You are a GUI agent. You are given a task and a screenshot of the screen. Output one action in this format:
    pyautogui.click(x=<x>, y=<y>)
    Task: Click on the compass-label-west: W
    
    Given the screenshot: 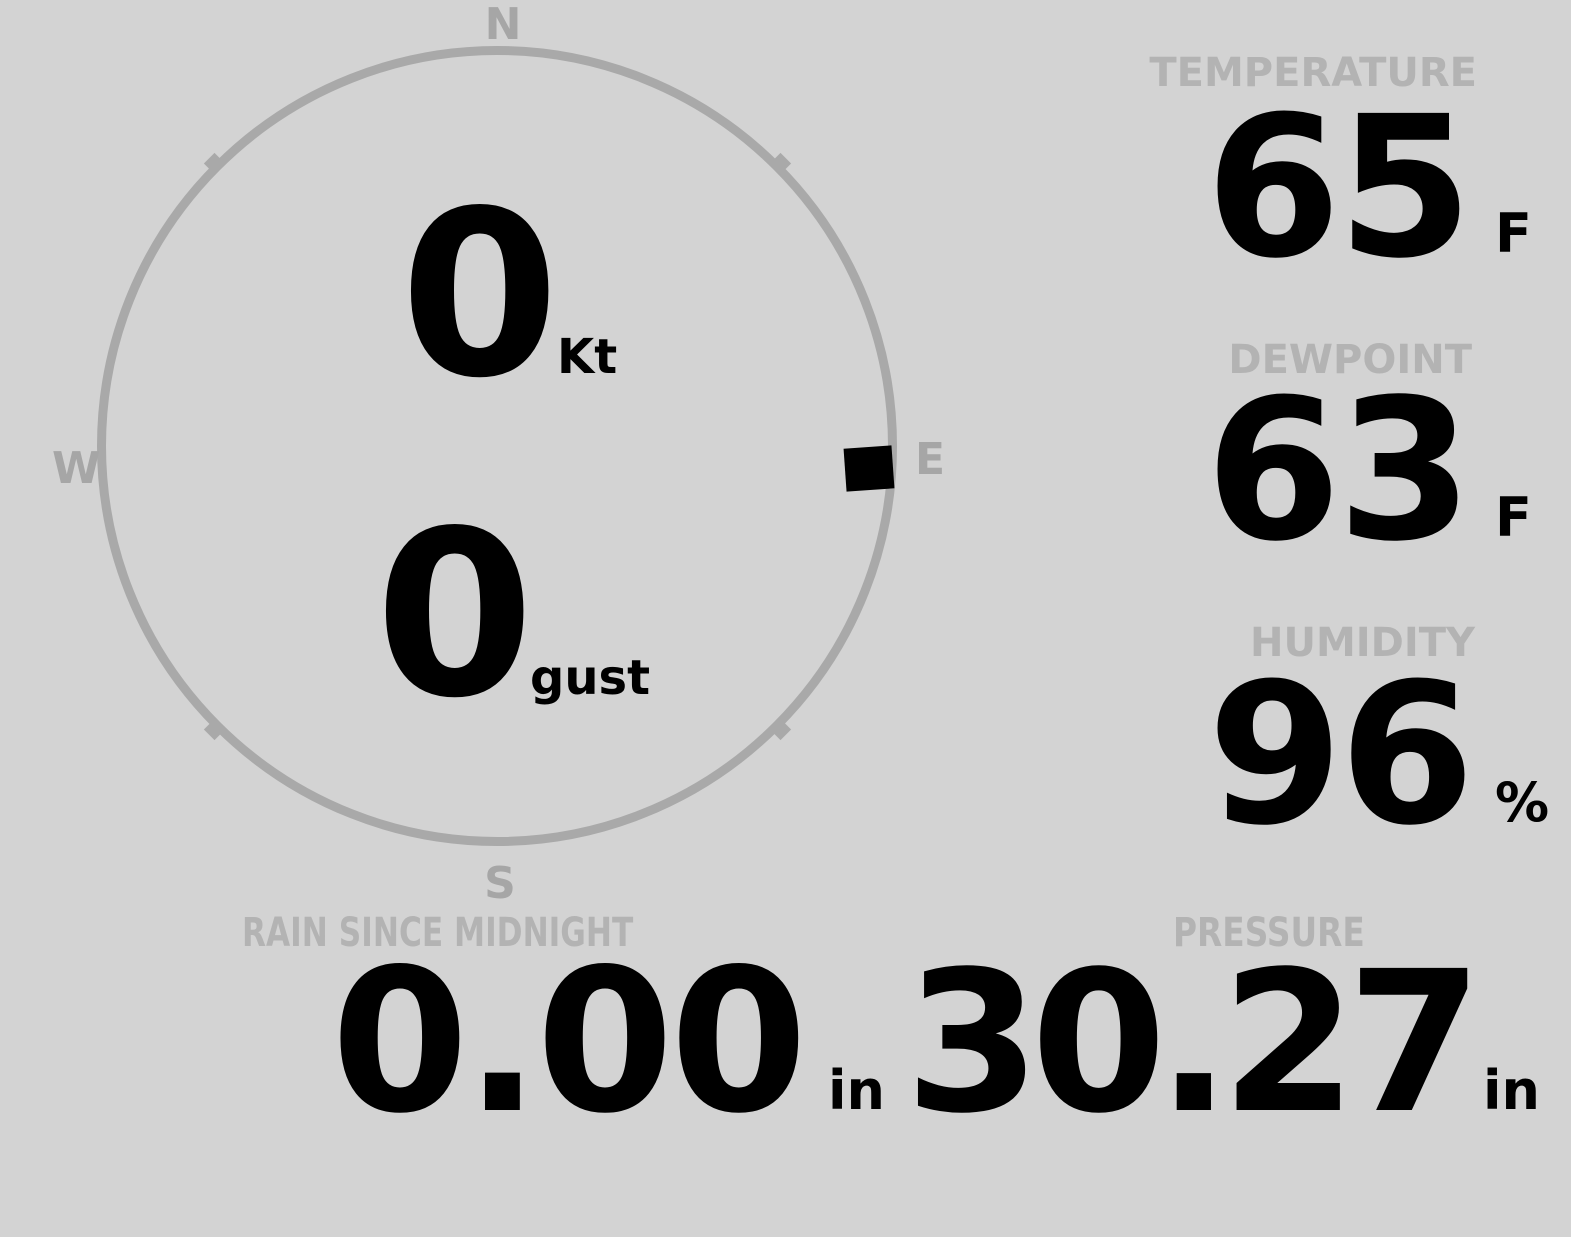 What is the action you would take?
    pyautogui.click(x=76, y=468)
    